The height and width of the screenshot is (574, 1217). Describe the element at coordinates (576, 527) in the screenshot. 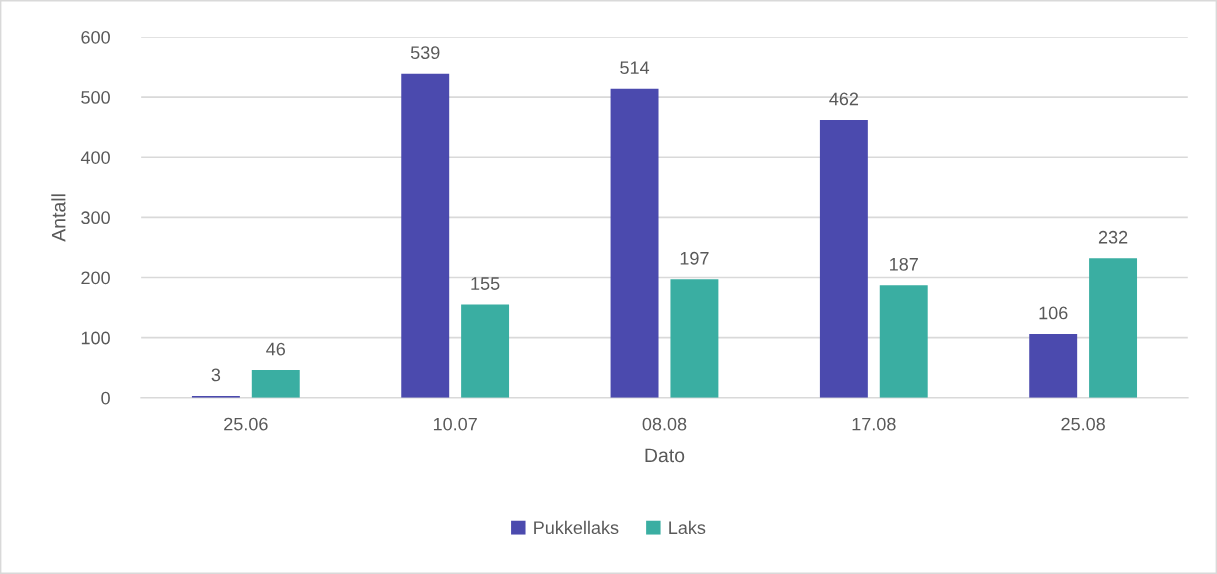

I see `legend-label: Pukkellaks` at that location.